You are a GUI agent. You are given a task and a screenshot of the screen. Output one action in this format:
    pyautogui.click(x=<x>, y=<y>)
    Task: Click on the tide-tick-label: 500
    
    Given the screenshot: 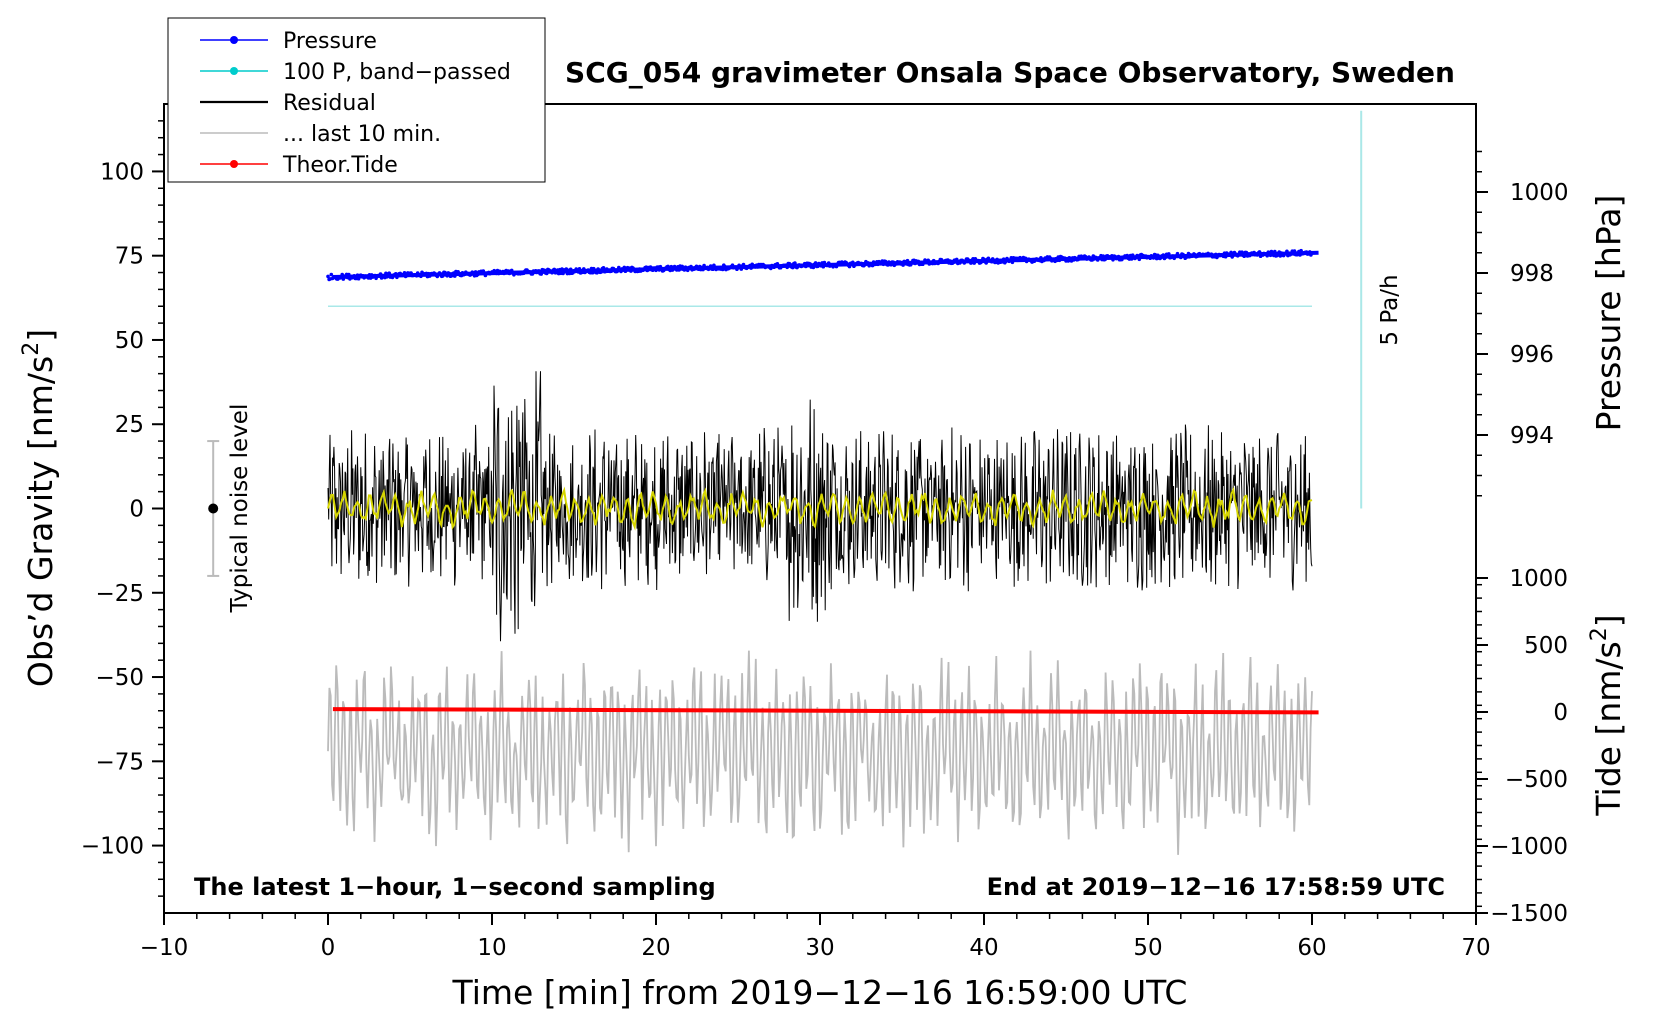 What is the action you would take?
    pyautogui.click(x=1546, y=646)
    